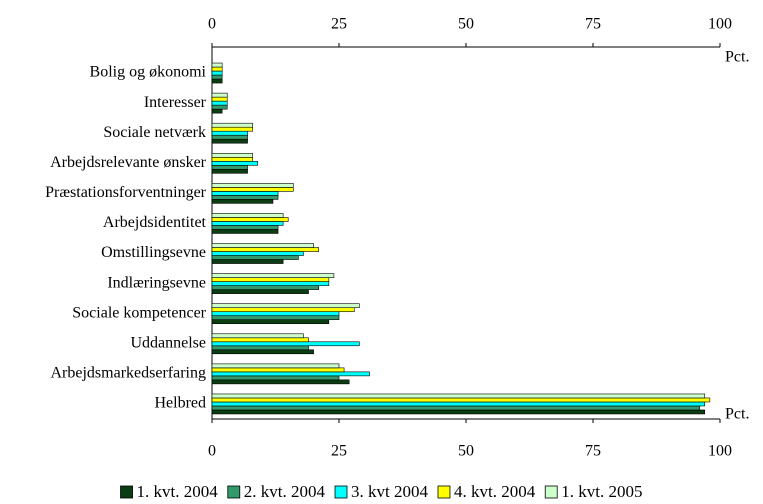 The image size is (763, 504). Describe the element at coordinates (154, 132) in the screenshot. I see `y-tick-label: Sociale netværk` at that location.